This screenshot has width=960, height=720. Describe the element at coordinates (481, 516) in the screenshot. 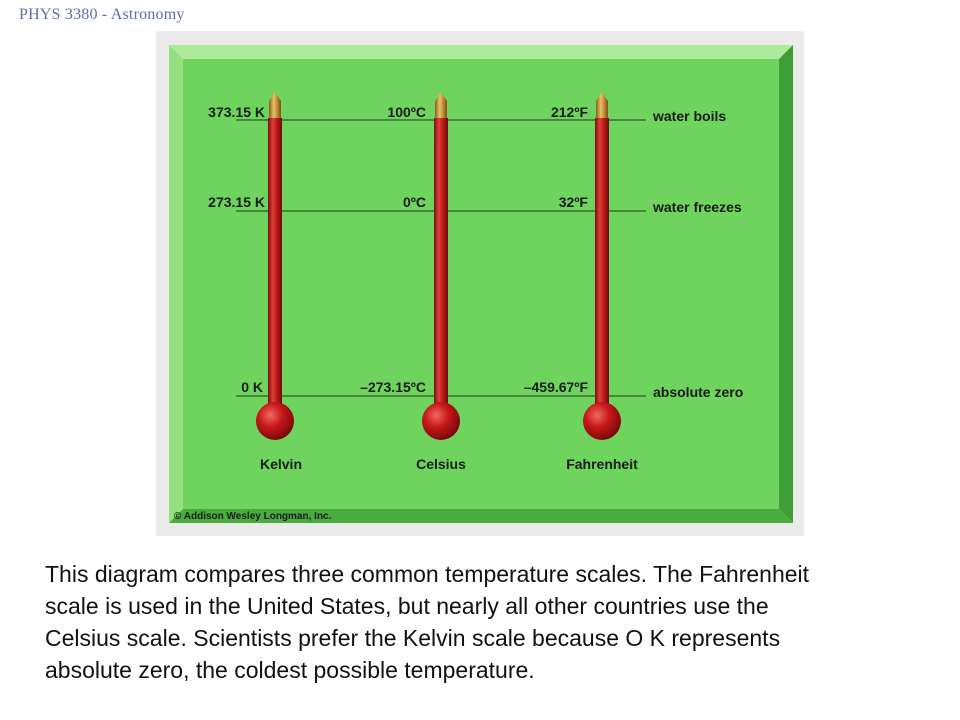

I see `panel-bevel-bottom` at that location.